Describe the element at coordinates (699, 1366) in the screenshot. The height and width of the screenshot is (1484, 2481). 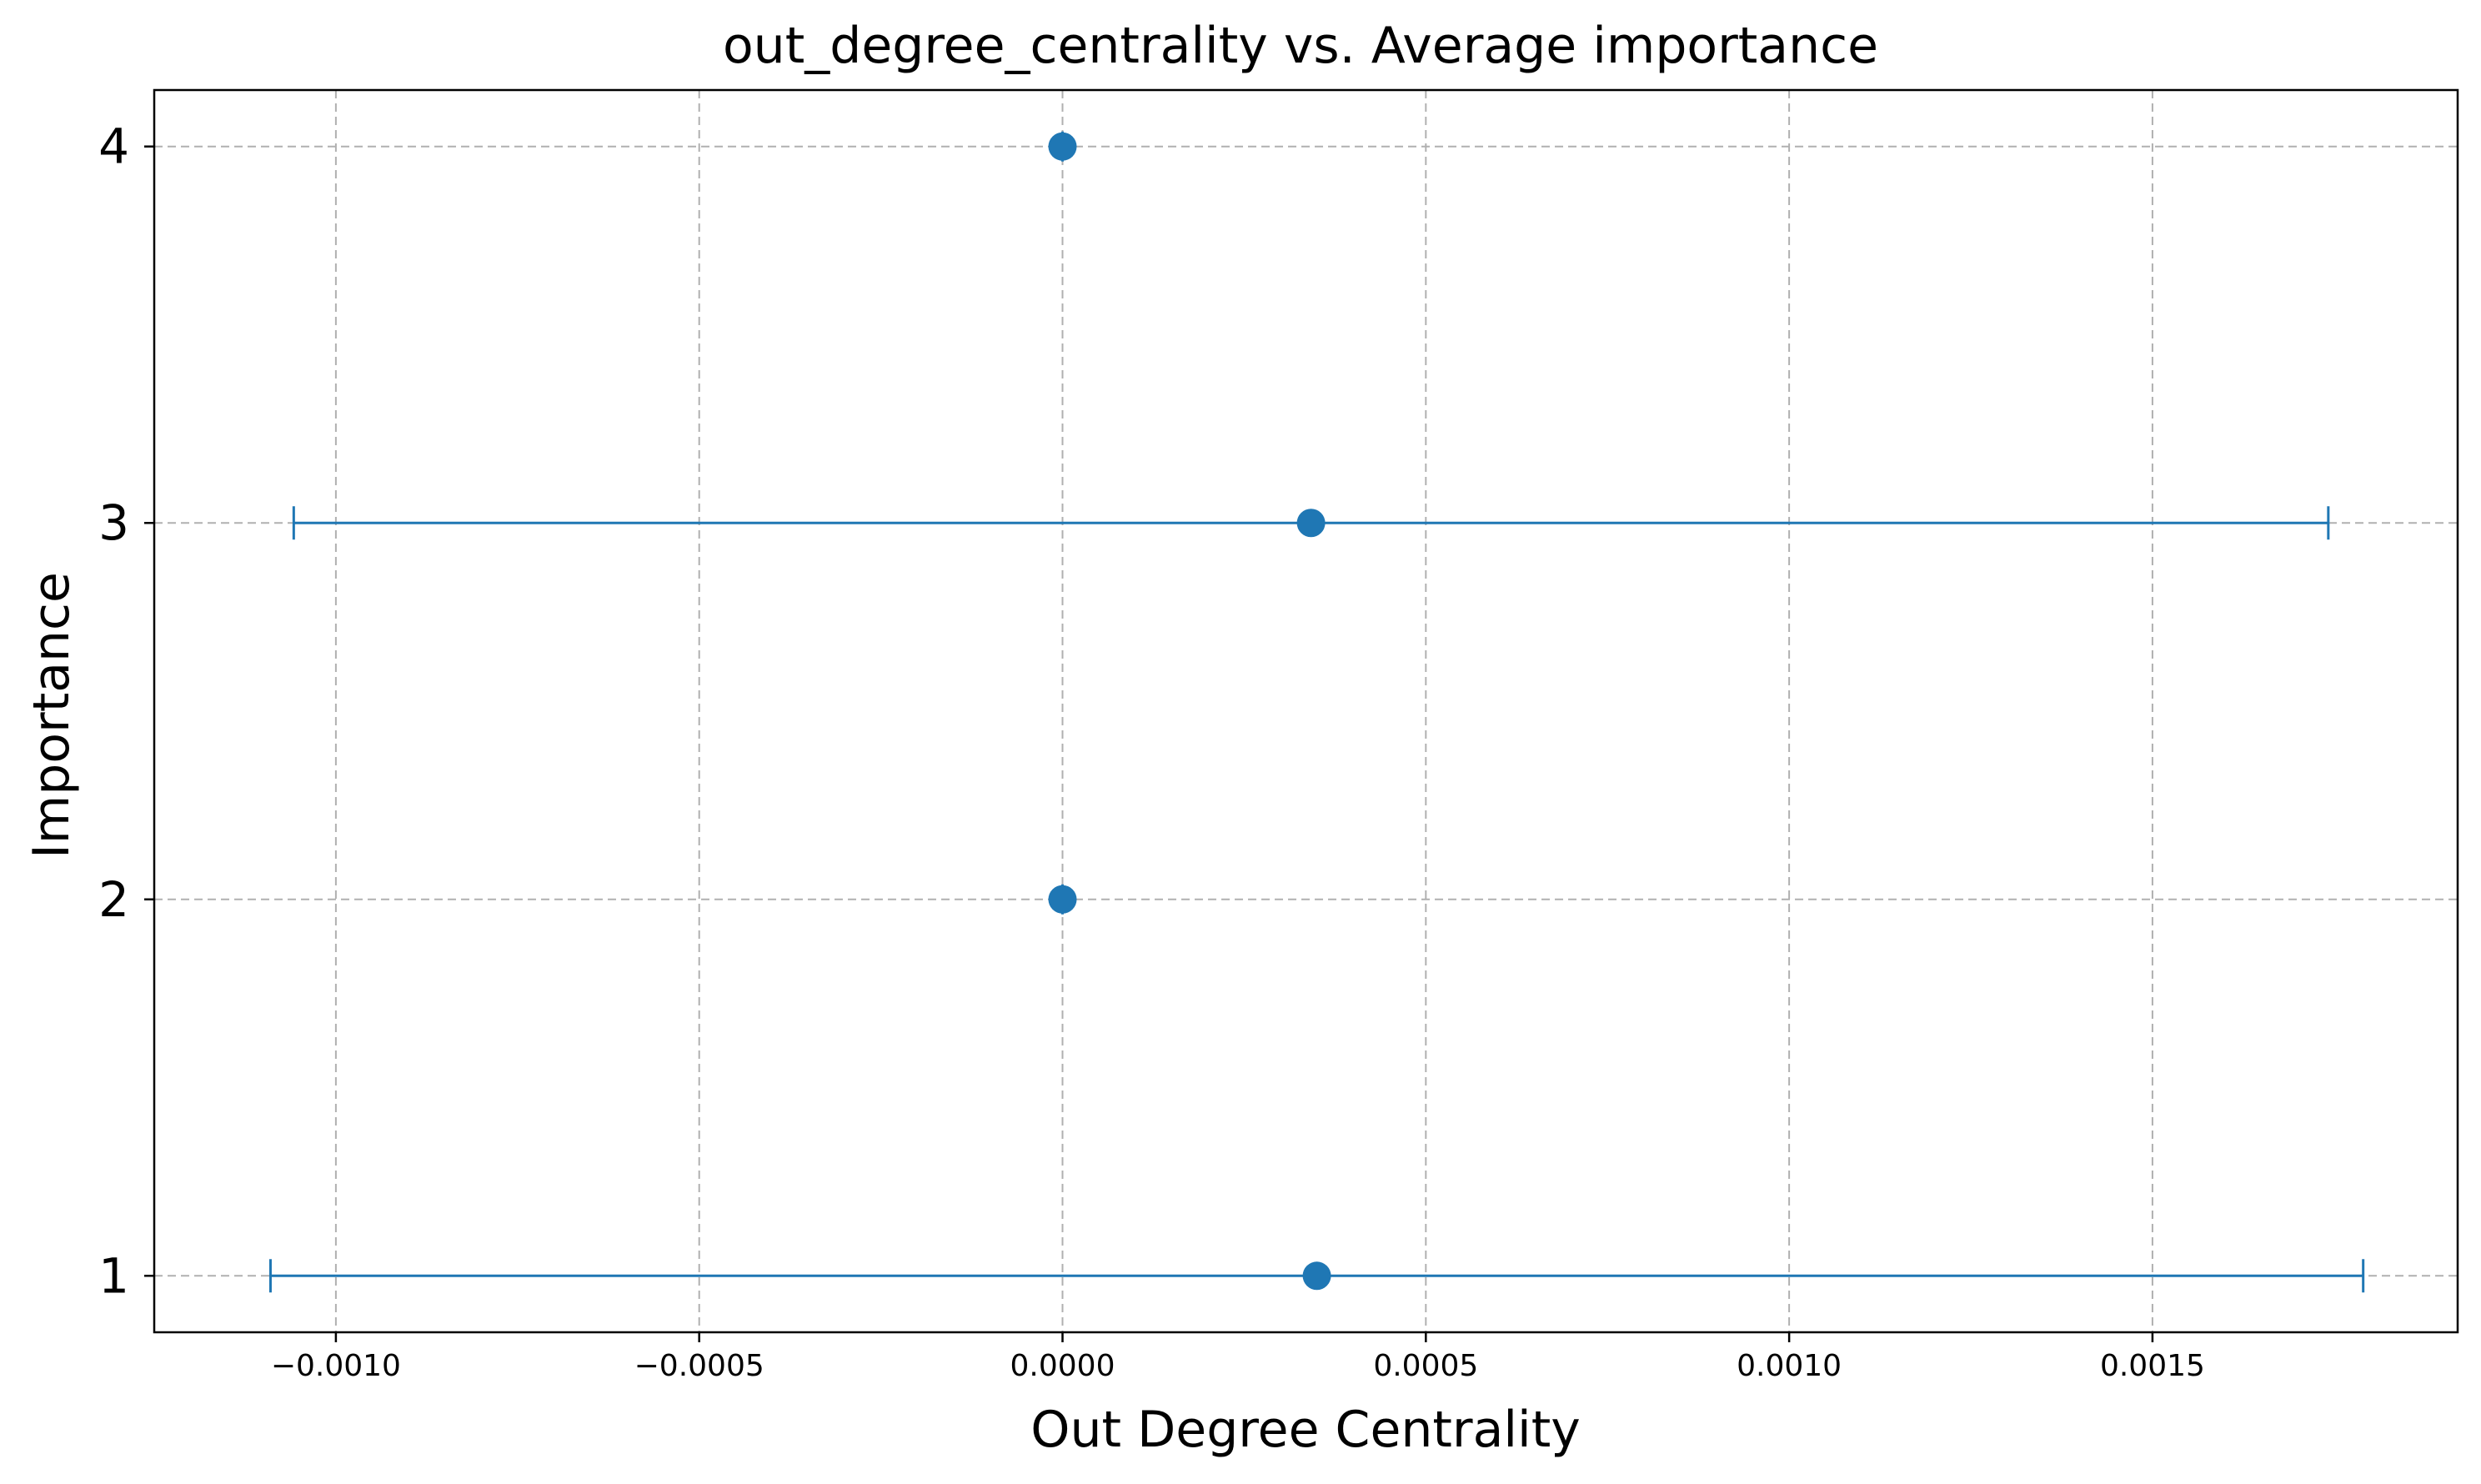
I see `x-tick-label: −0.0005` at that location.